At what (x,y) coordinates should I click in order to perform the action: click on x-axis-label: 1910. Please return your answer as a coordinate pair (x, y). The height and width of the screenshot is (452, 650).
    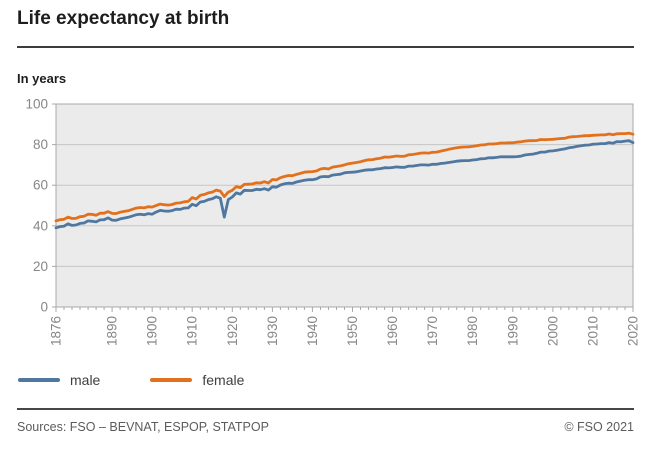
    Looking at the image, I should click on (192, 331).